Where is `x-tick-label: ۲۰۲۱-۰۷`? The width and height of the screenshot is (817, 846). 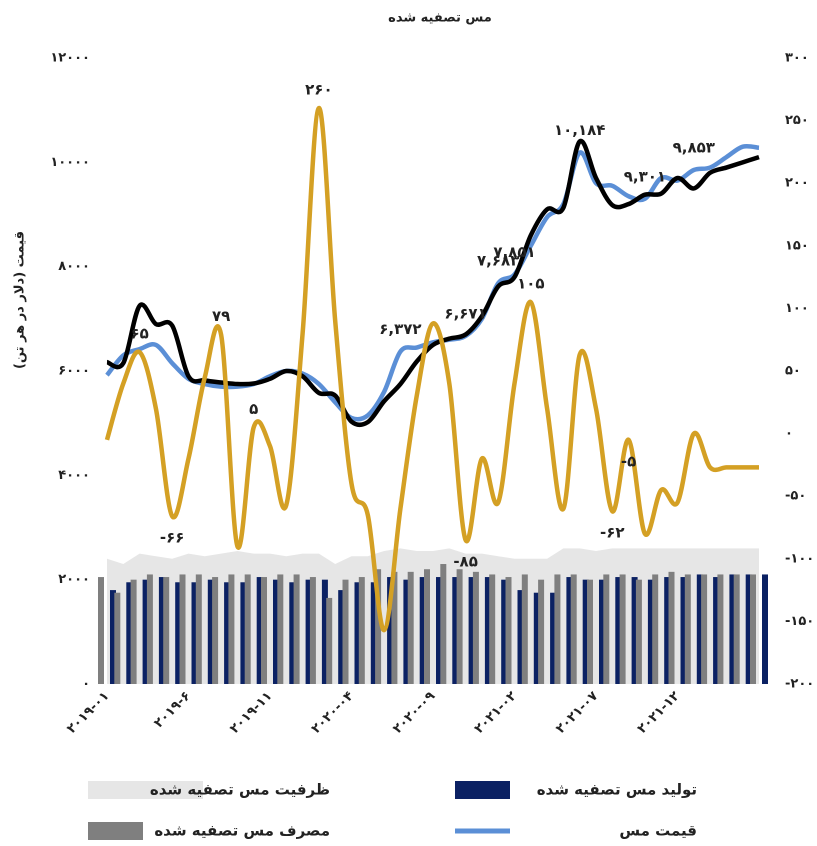 x-tick-label: ۲۰۲۱-۰۷ is located at coordinates (577, 713).